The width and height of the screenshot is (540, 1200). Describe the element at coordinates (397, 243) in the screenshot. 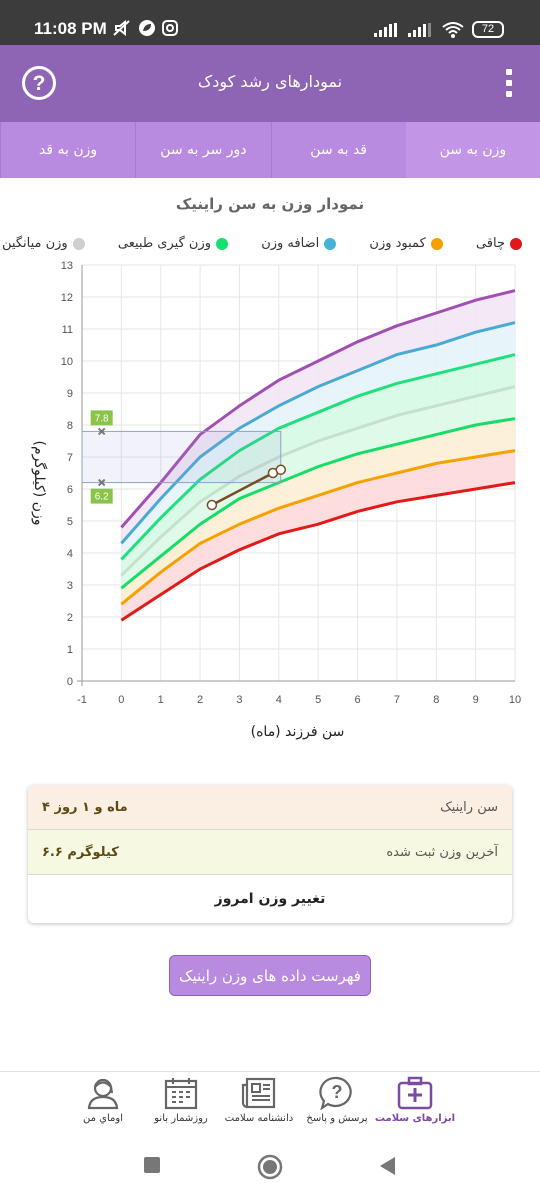

I see `legend-label: کمبود وزن` at that location.